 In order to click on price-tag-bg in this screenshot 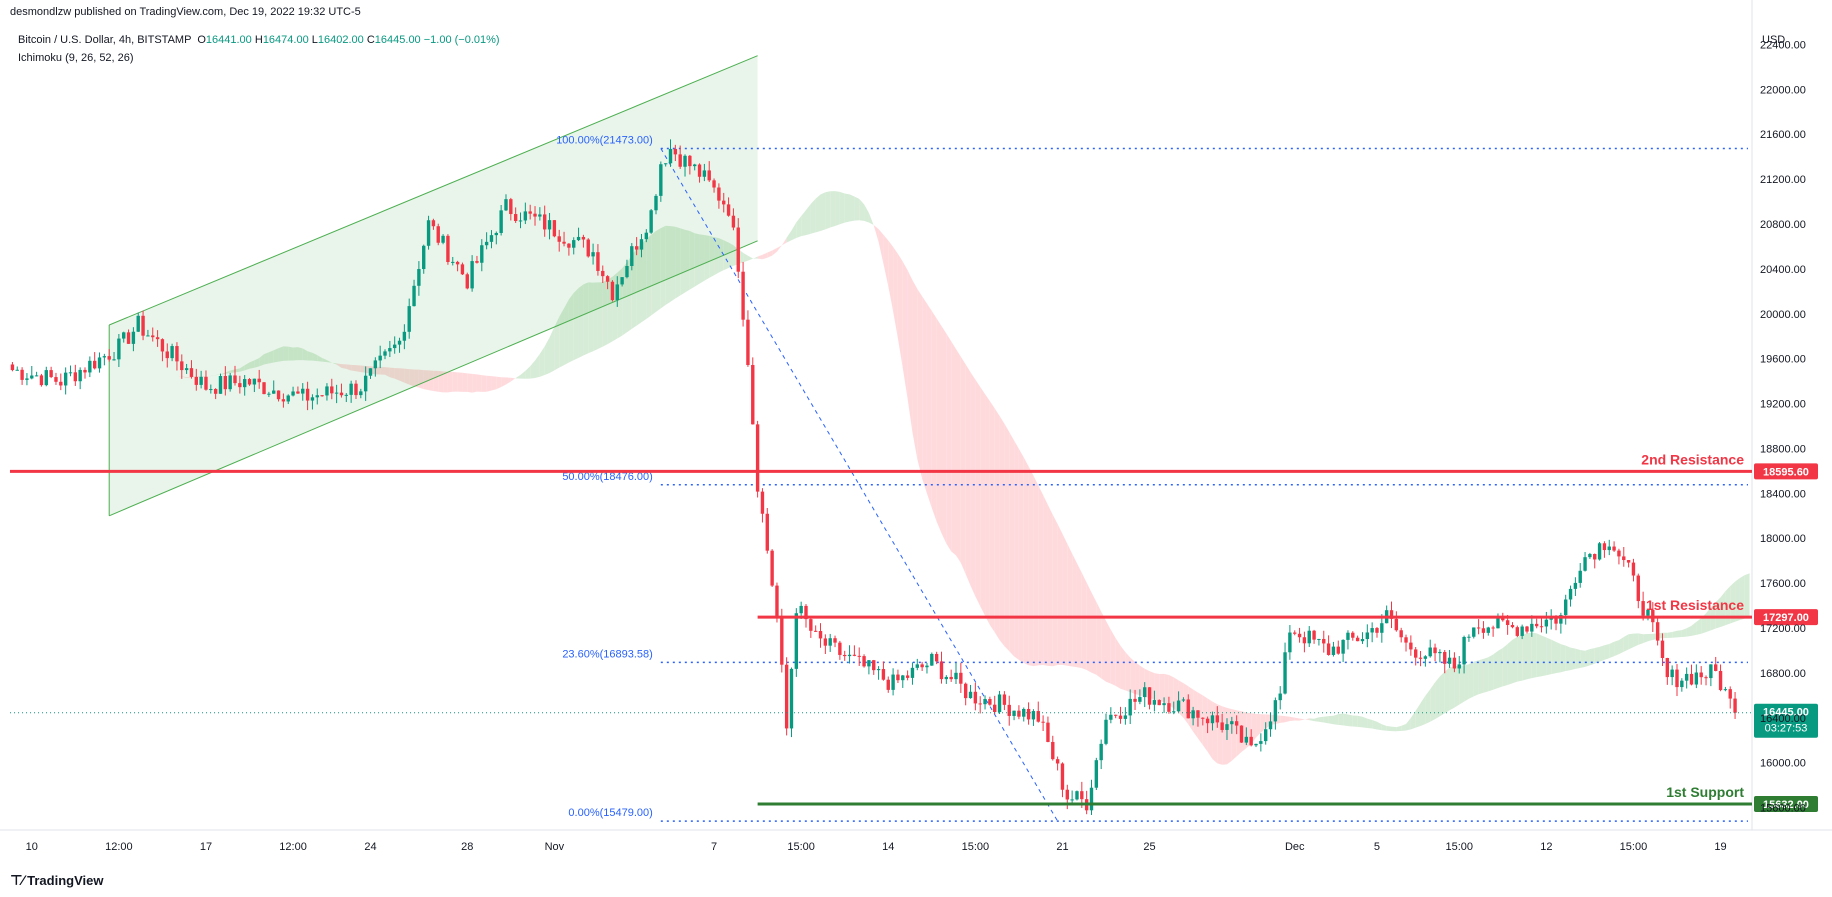, I will do `click(1786, 617)`.